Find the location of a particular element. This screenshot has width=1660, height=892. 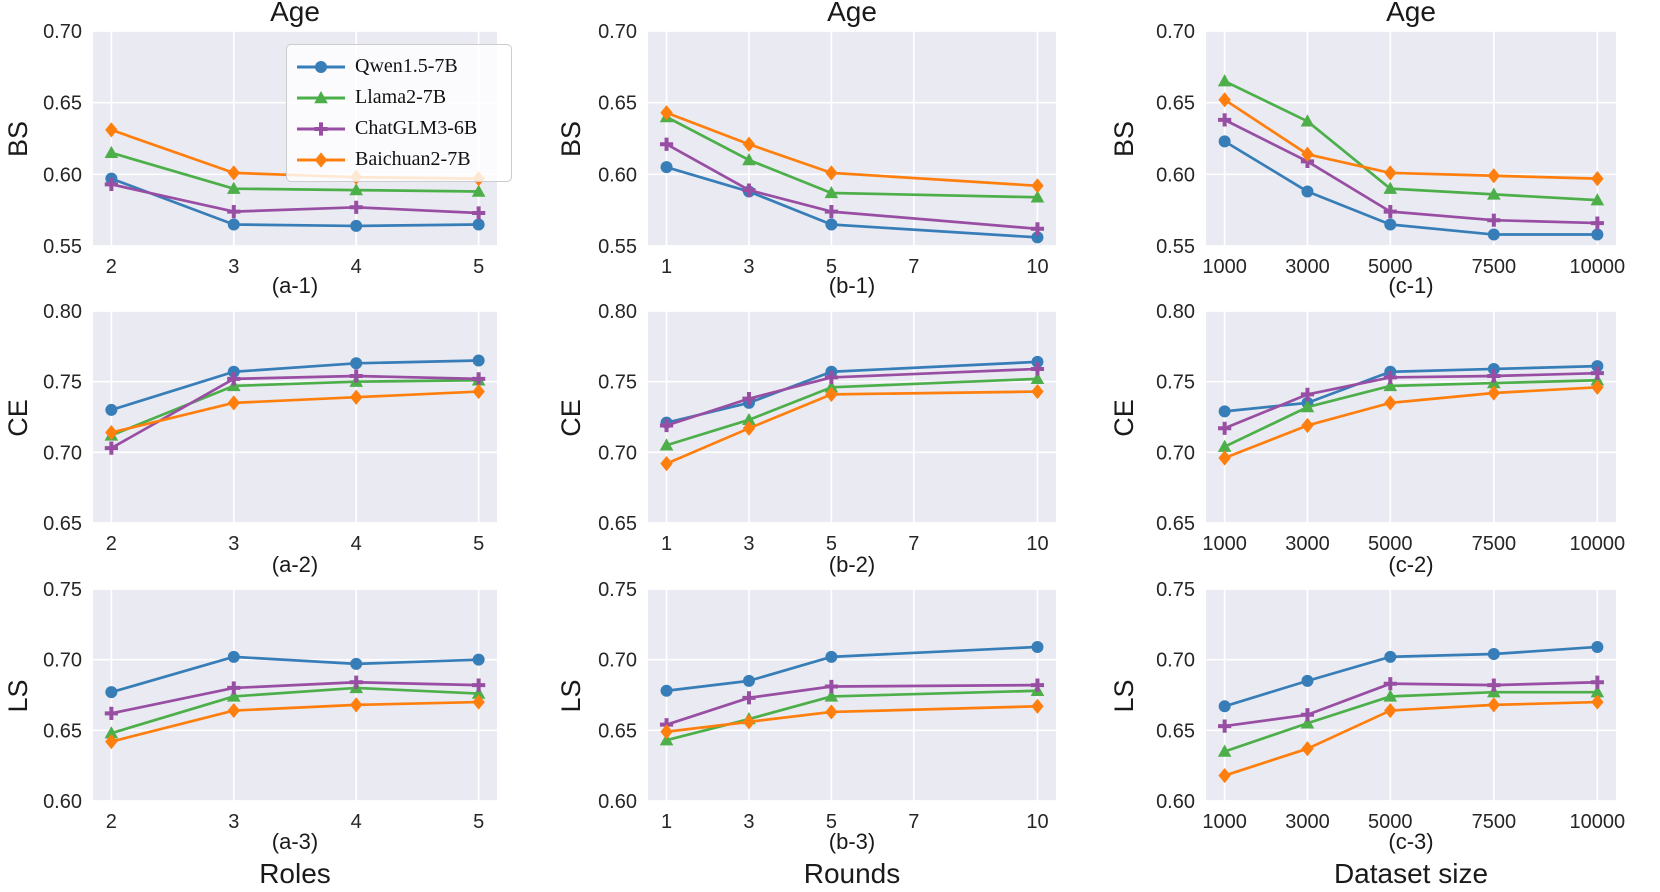

caption-a-1: (a-1) is located at coordinates (295, 285).